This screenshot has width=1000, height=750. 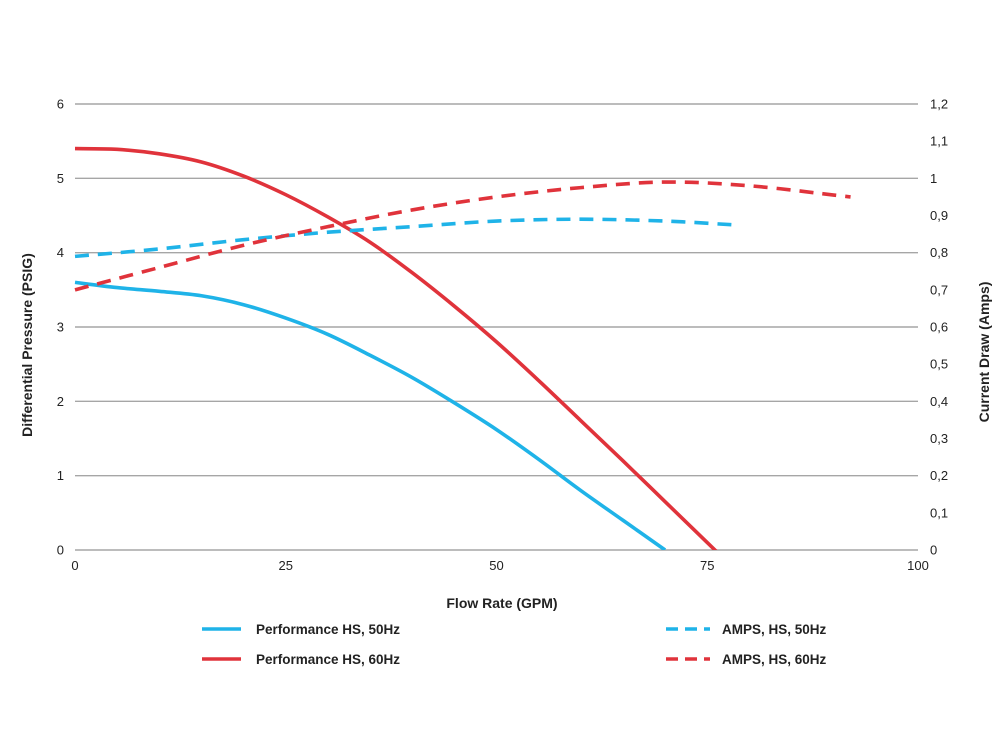 What do you see at coordinates (501, 603) in the screenshot?
I see `x-axis-title: Flow Rate (GPM)` at bounding box center [501, 603].